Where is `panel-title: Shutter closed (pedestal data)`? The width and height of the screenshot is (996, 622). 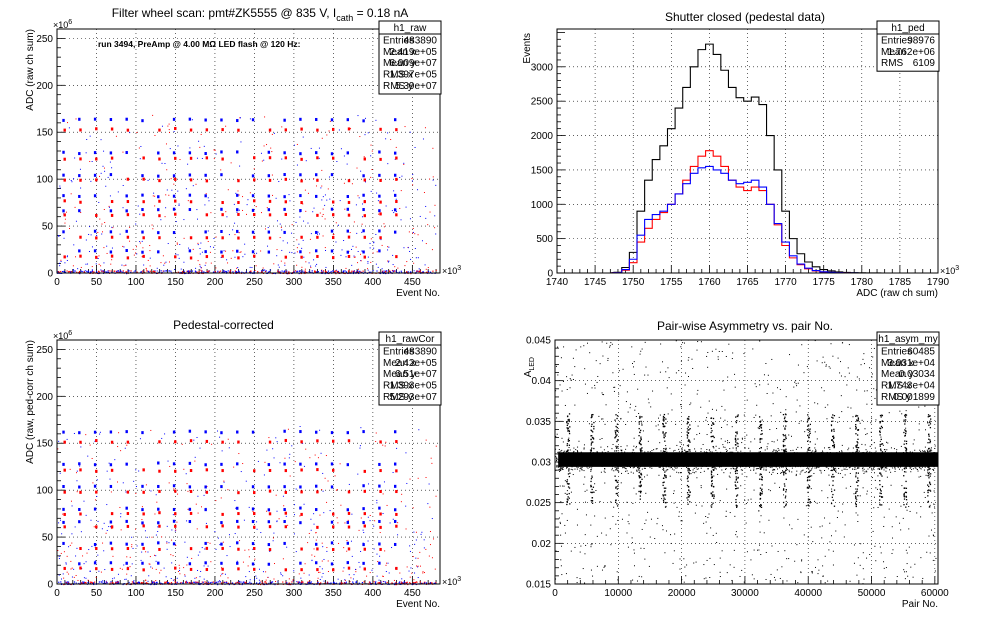 panel-title: Shutter closed (pedestal data) is located at coordinates (745, 17).